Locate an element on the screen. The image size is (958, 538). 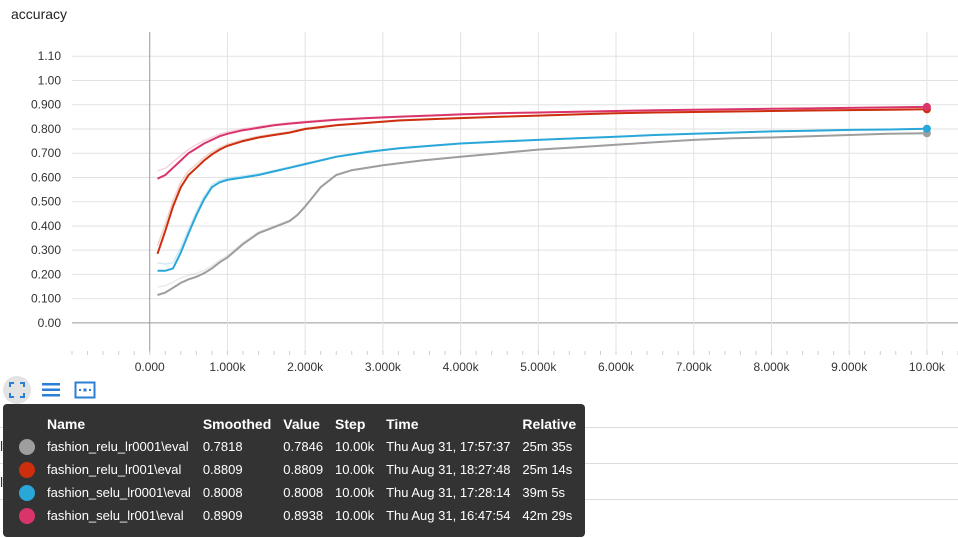
row-relative: 39m 5s is located at coordinates (544, 492).